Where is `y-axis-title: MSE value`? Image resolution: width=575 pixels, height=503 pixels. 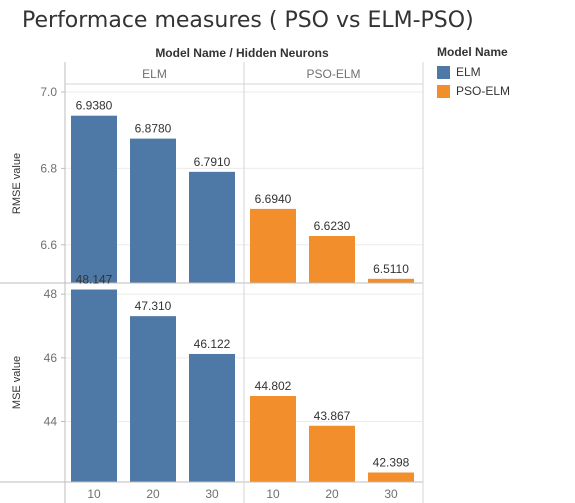
y-axis-title: MSE value is located at coordinates (17, 382).